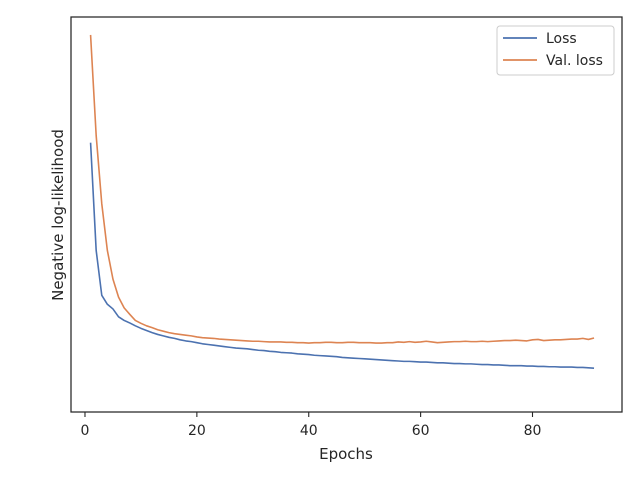  I want to click on x-axis-ticks: 0 20 40 60 80, so click(311, 425).